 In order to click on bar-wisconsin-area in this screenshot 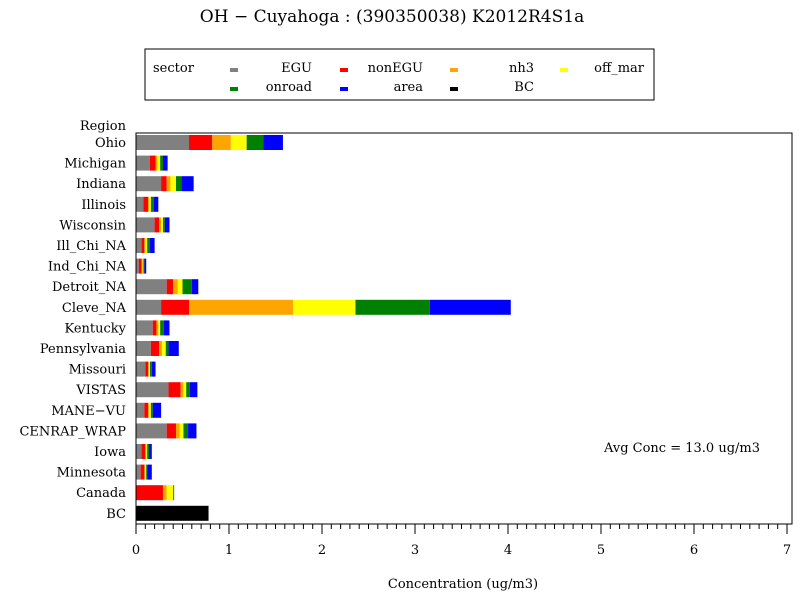, I will do `click(167, 225)`.